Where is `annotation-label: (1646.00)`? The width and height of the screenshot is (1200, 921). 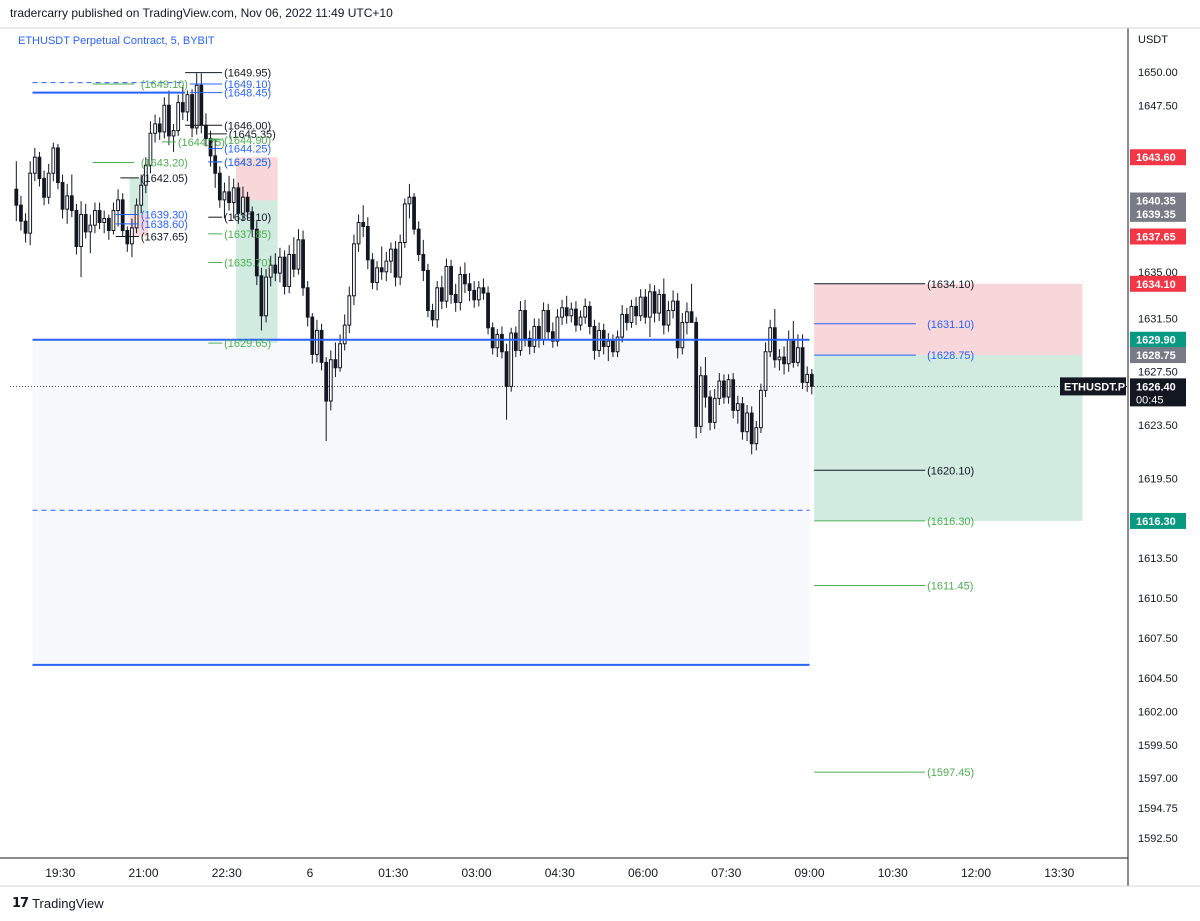 annotation-label: (1646.00) is located at coordinates (247, 126).